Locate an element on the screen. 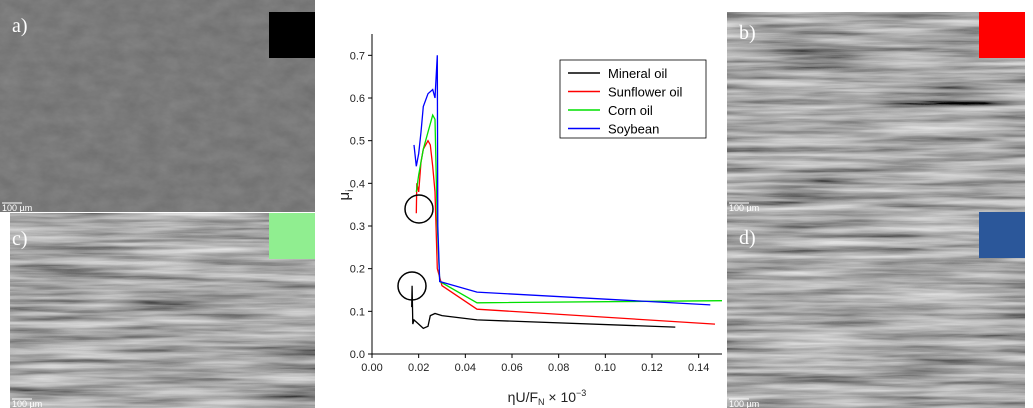 The width and height of the screenshot is (1033, 408). x-tick-label: 0.00 is located at coordinates (371, 368).